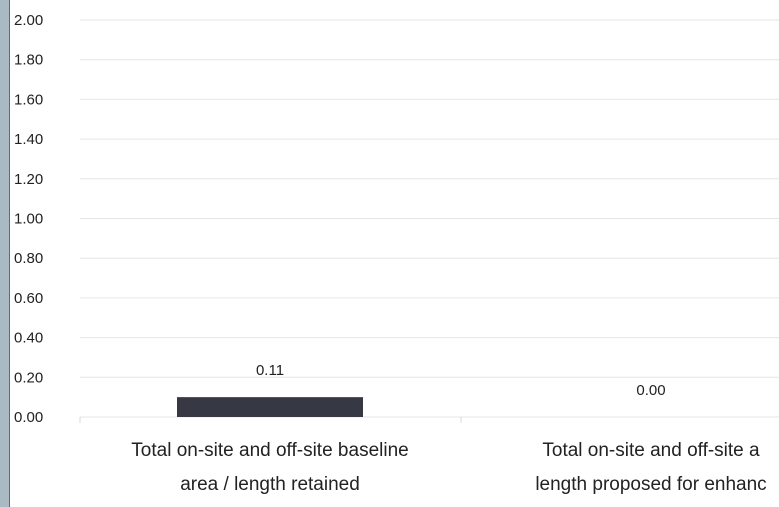 This screenshot has height=507, width=779. I want to click on y-tick-label: 1.00, so click(28, 219).